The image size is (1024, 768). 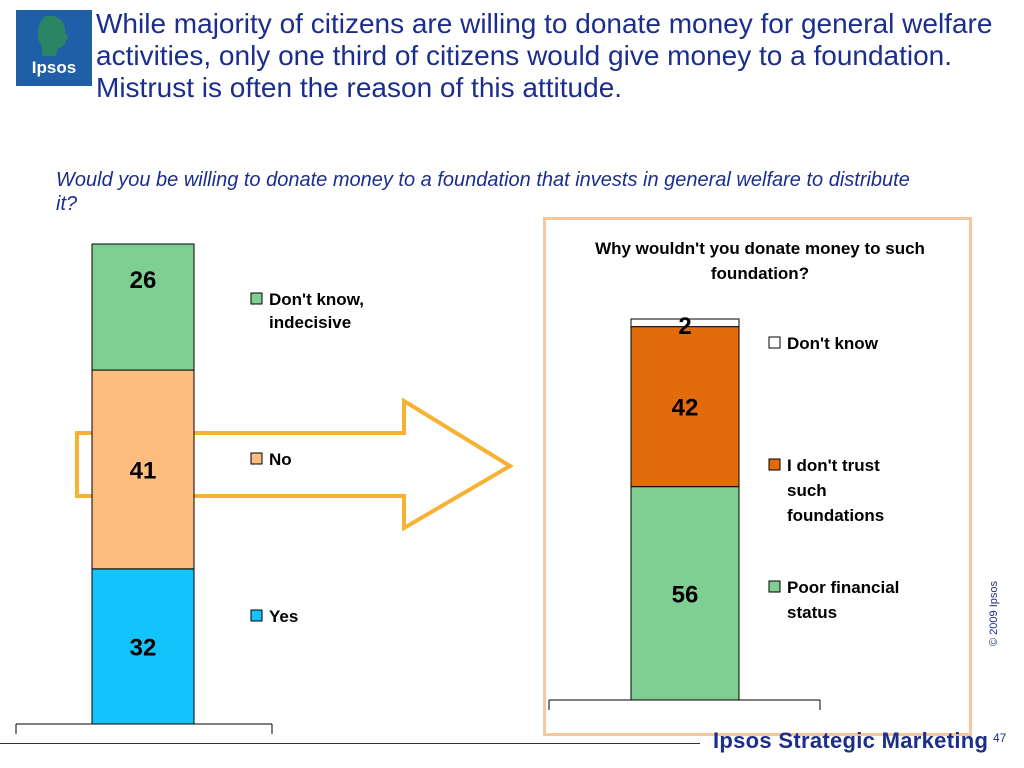 What do you see at coordinates (350, 743) in the screenshot?
I see `footer-divider` at bounding box center [350, 743].